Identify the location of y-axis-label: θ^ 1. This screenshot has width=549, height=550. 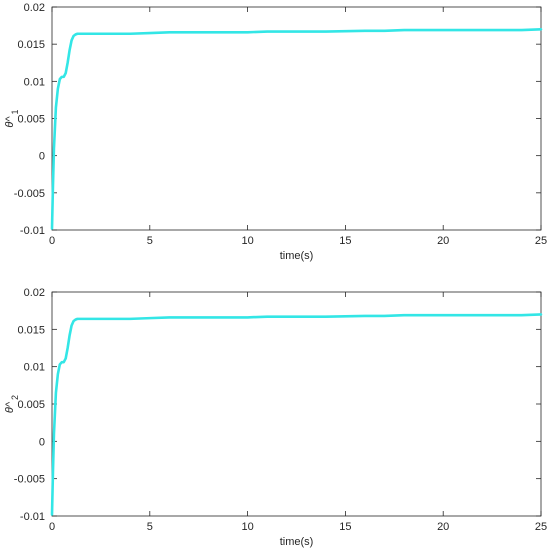
(12, 118).